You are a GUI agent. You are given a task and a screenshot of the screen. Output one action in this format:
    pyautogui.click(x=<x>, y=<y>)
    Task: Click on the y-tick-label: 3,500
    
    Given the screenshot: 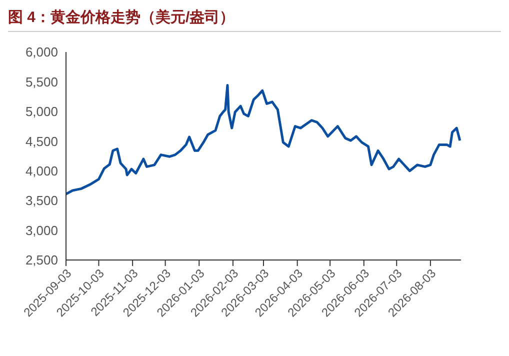 What is the action you would take?
    pyautogui.click(x=41, y=200)
    